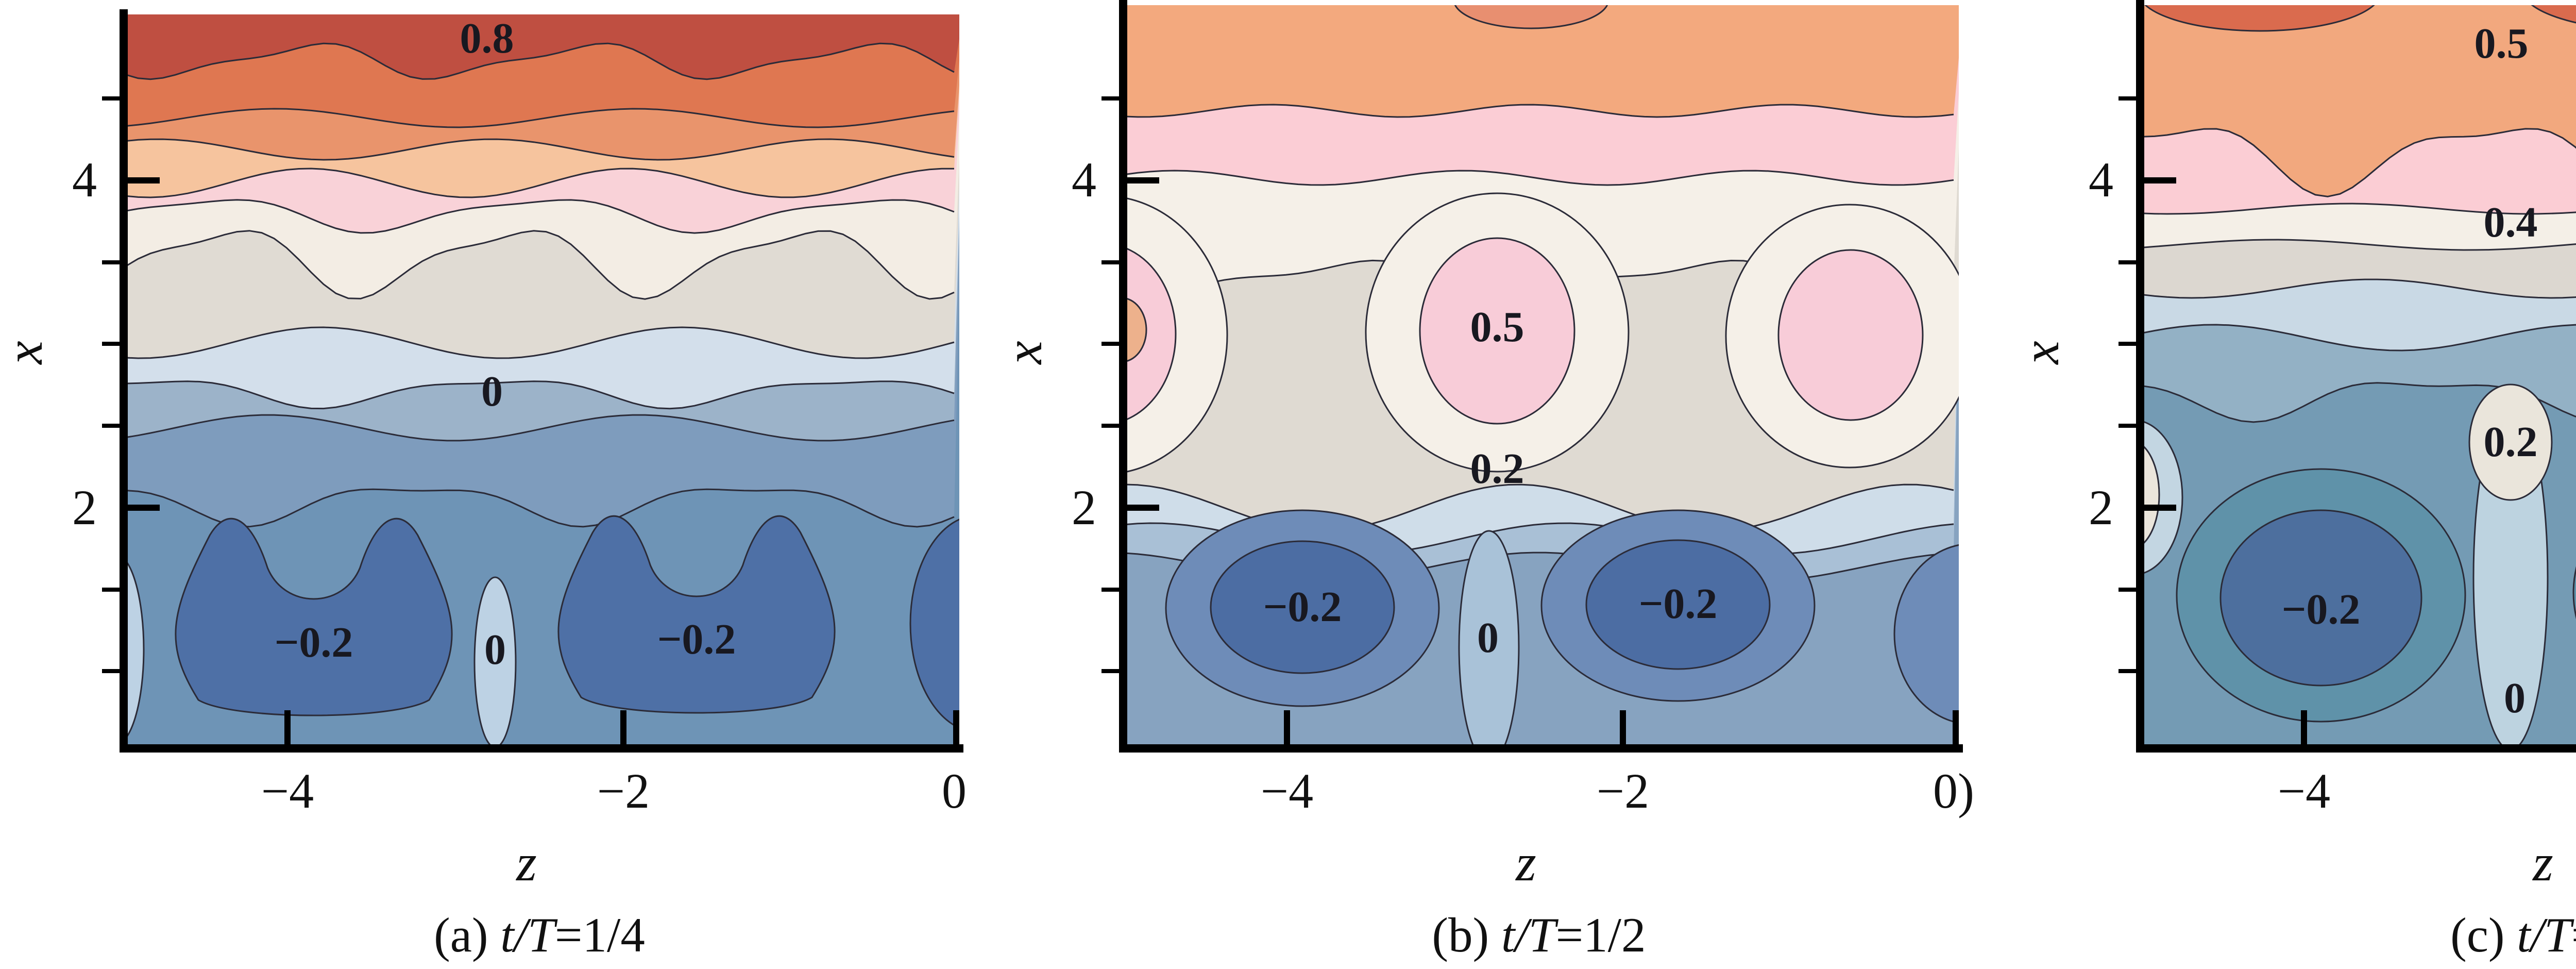 This screenshot has width=2576, height=969. What do you see at coordinates (2515, 698) in the screenshot?
I see `contour-label: 0` at bounding box center [2515, 698].